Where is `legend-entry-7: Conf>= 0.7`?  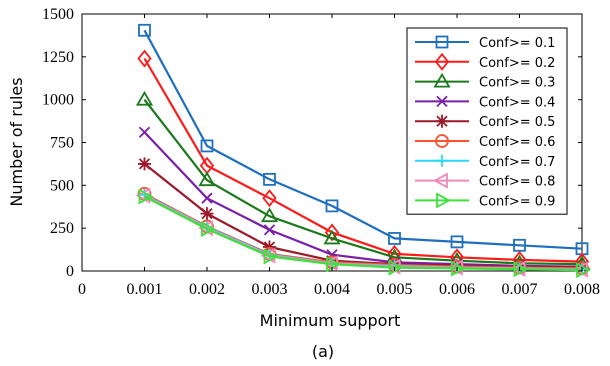 legend-entry-7: Conf>= 0.7 is located at coordinates (485, 162).